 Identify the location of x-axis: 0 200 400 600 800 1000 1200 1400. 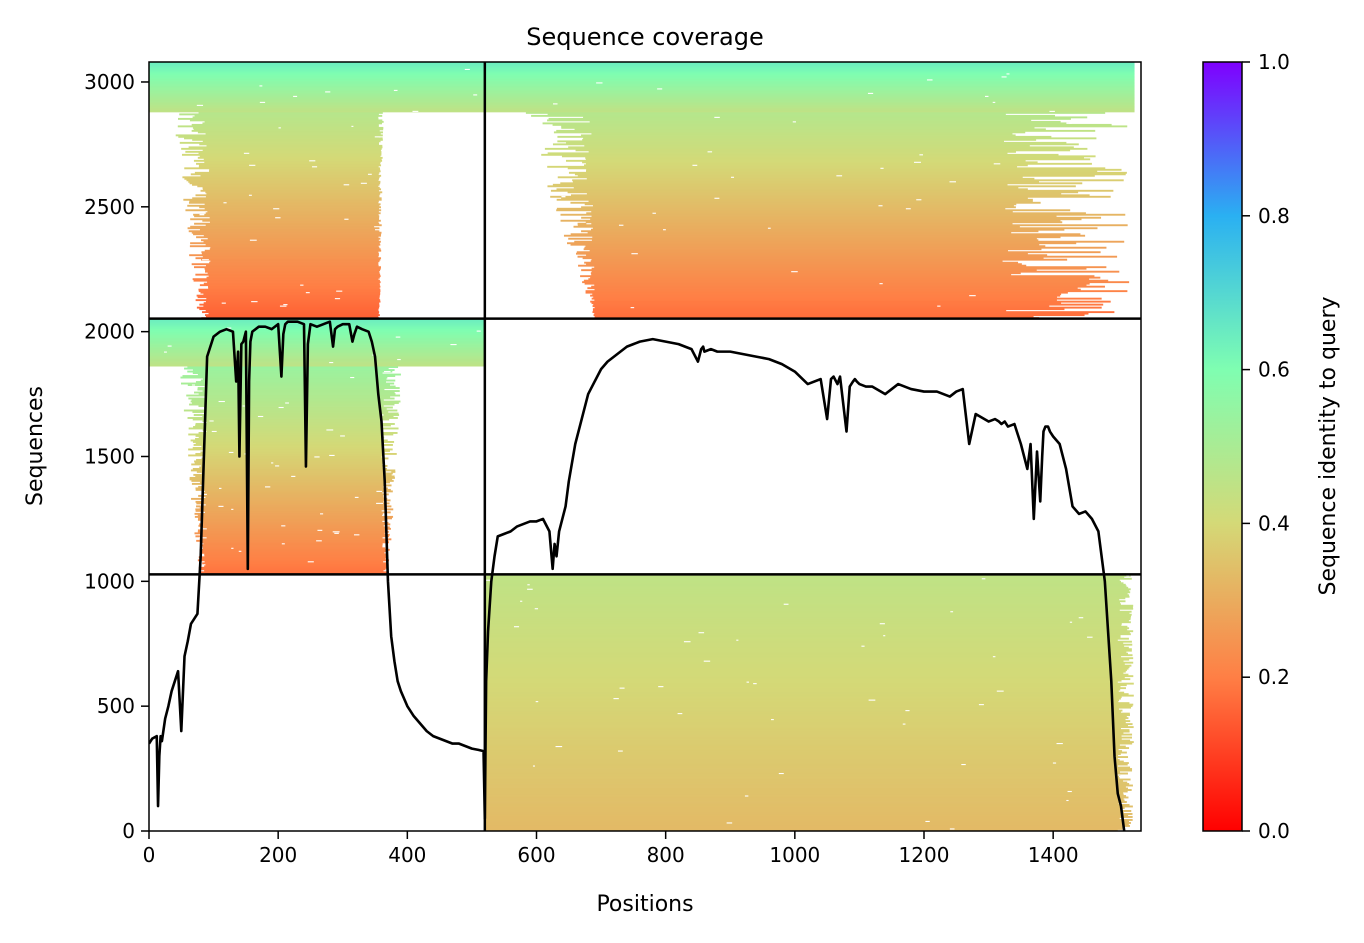
(611, 849).